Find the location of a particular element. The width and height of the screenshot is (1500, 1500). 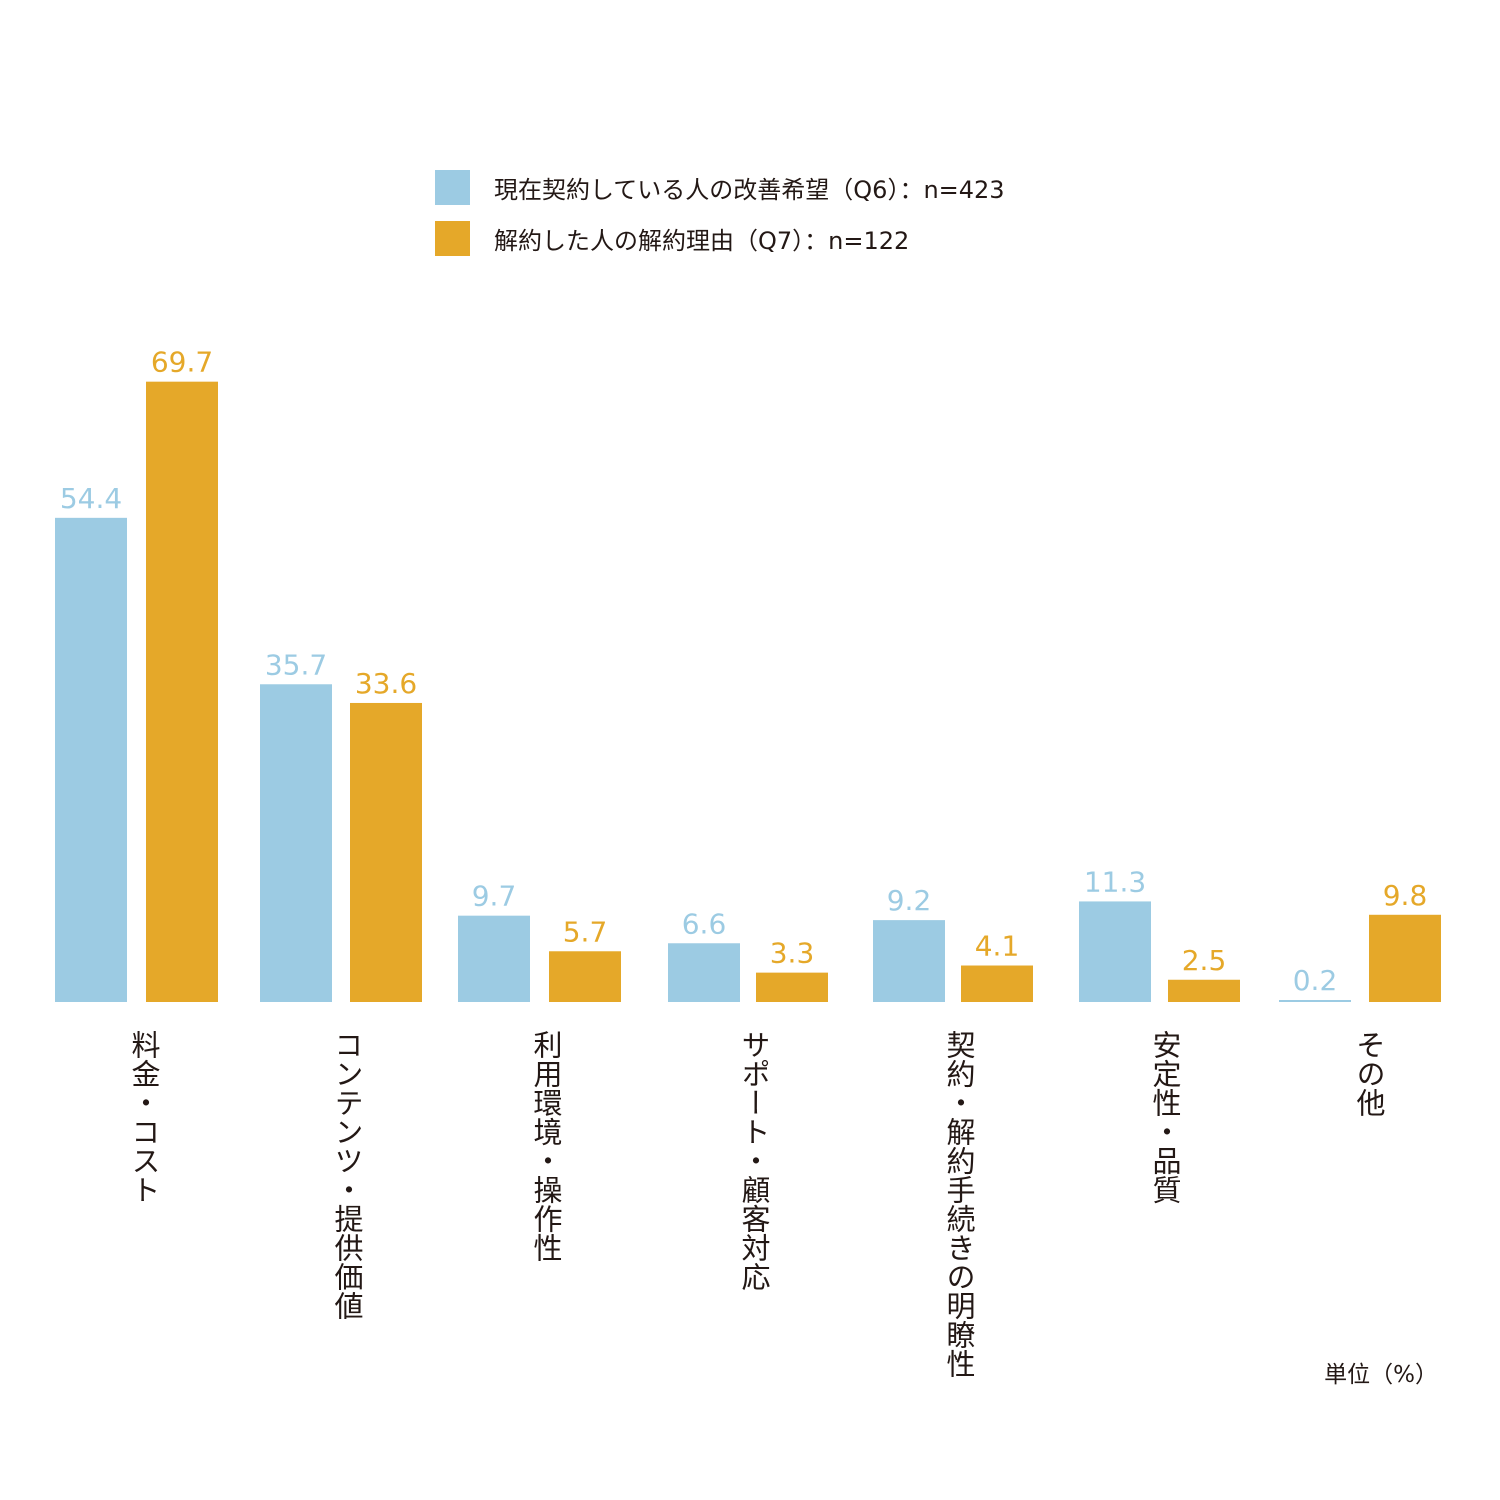

value-label-q7-cost: 69.7 is located at coordinates (182, 362).